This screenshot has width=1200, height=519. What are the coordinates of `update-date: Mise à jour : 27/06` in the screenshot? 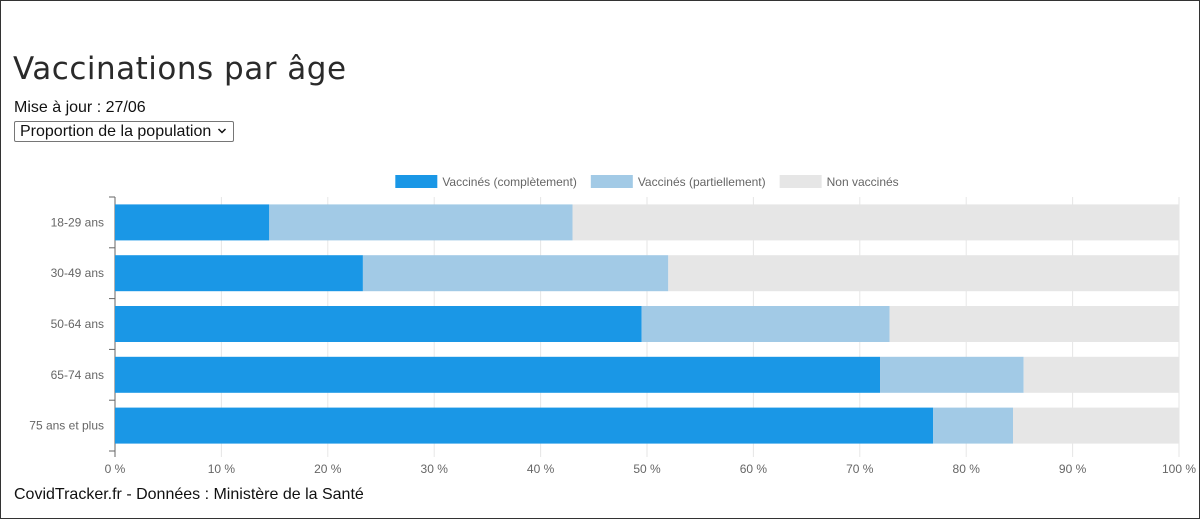 It's located at (80, 107).